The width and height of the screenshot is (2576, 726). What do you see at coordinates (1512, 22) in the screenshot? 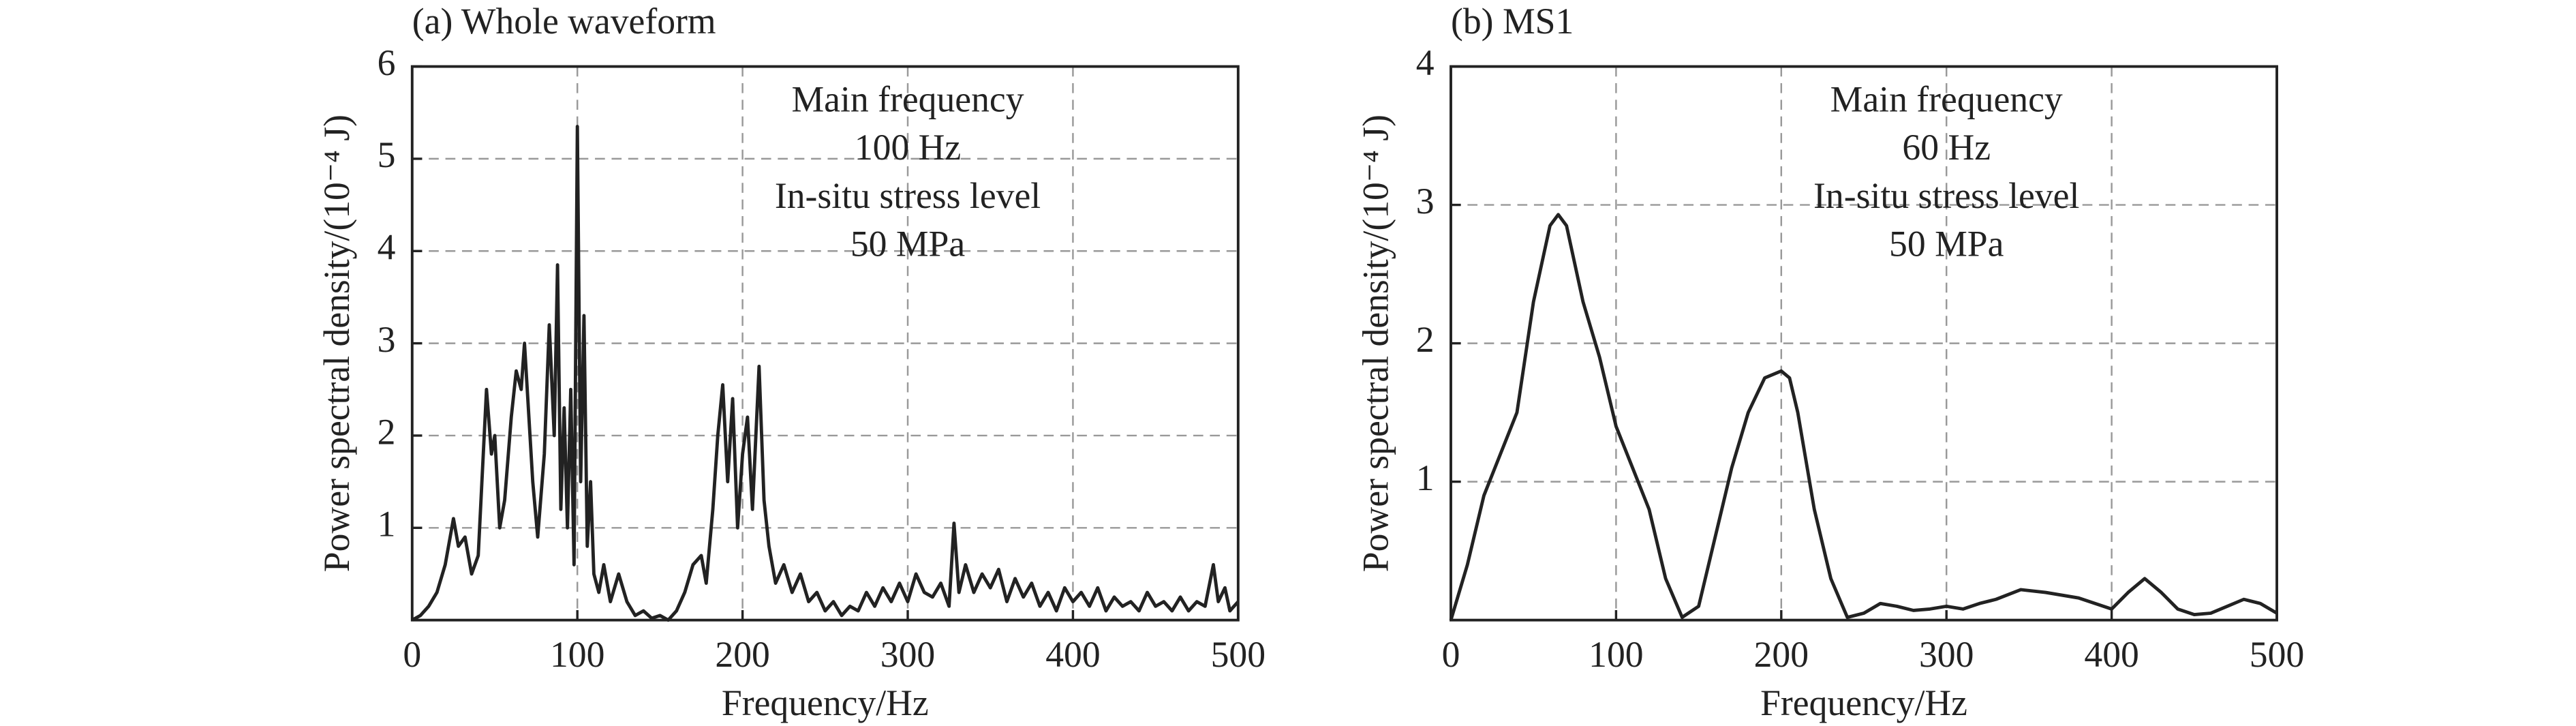
I see `panel-title: (b) MS1` at bounding box center [1512, 22].